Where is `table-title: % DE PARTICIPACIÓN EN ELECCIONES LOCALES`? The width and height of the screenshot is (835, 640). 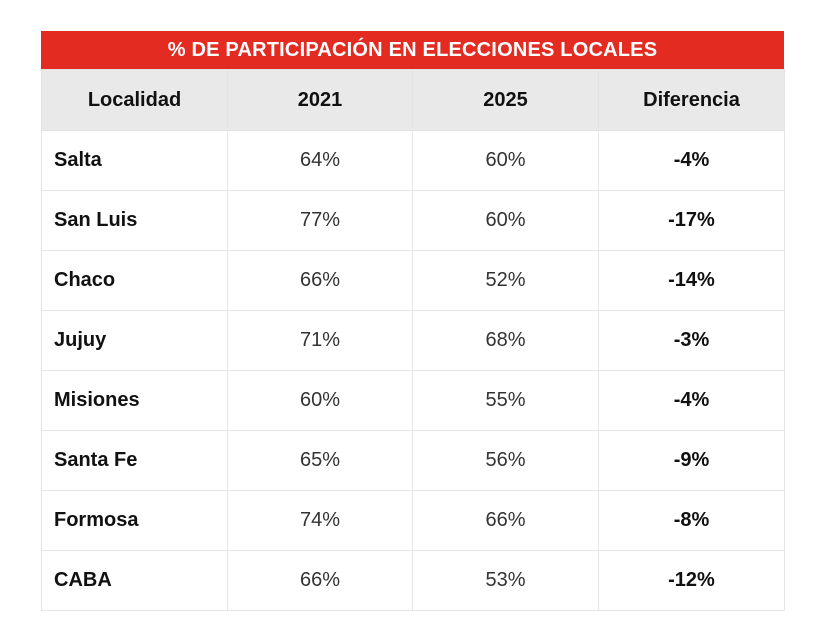
table-title: % DE PARTICIPACIÓN EN ELECCIONES LOCALES is located at coordinates (412, 50).